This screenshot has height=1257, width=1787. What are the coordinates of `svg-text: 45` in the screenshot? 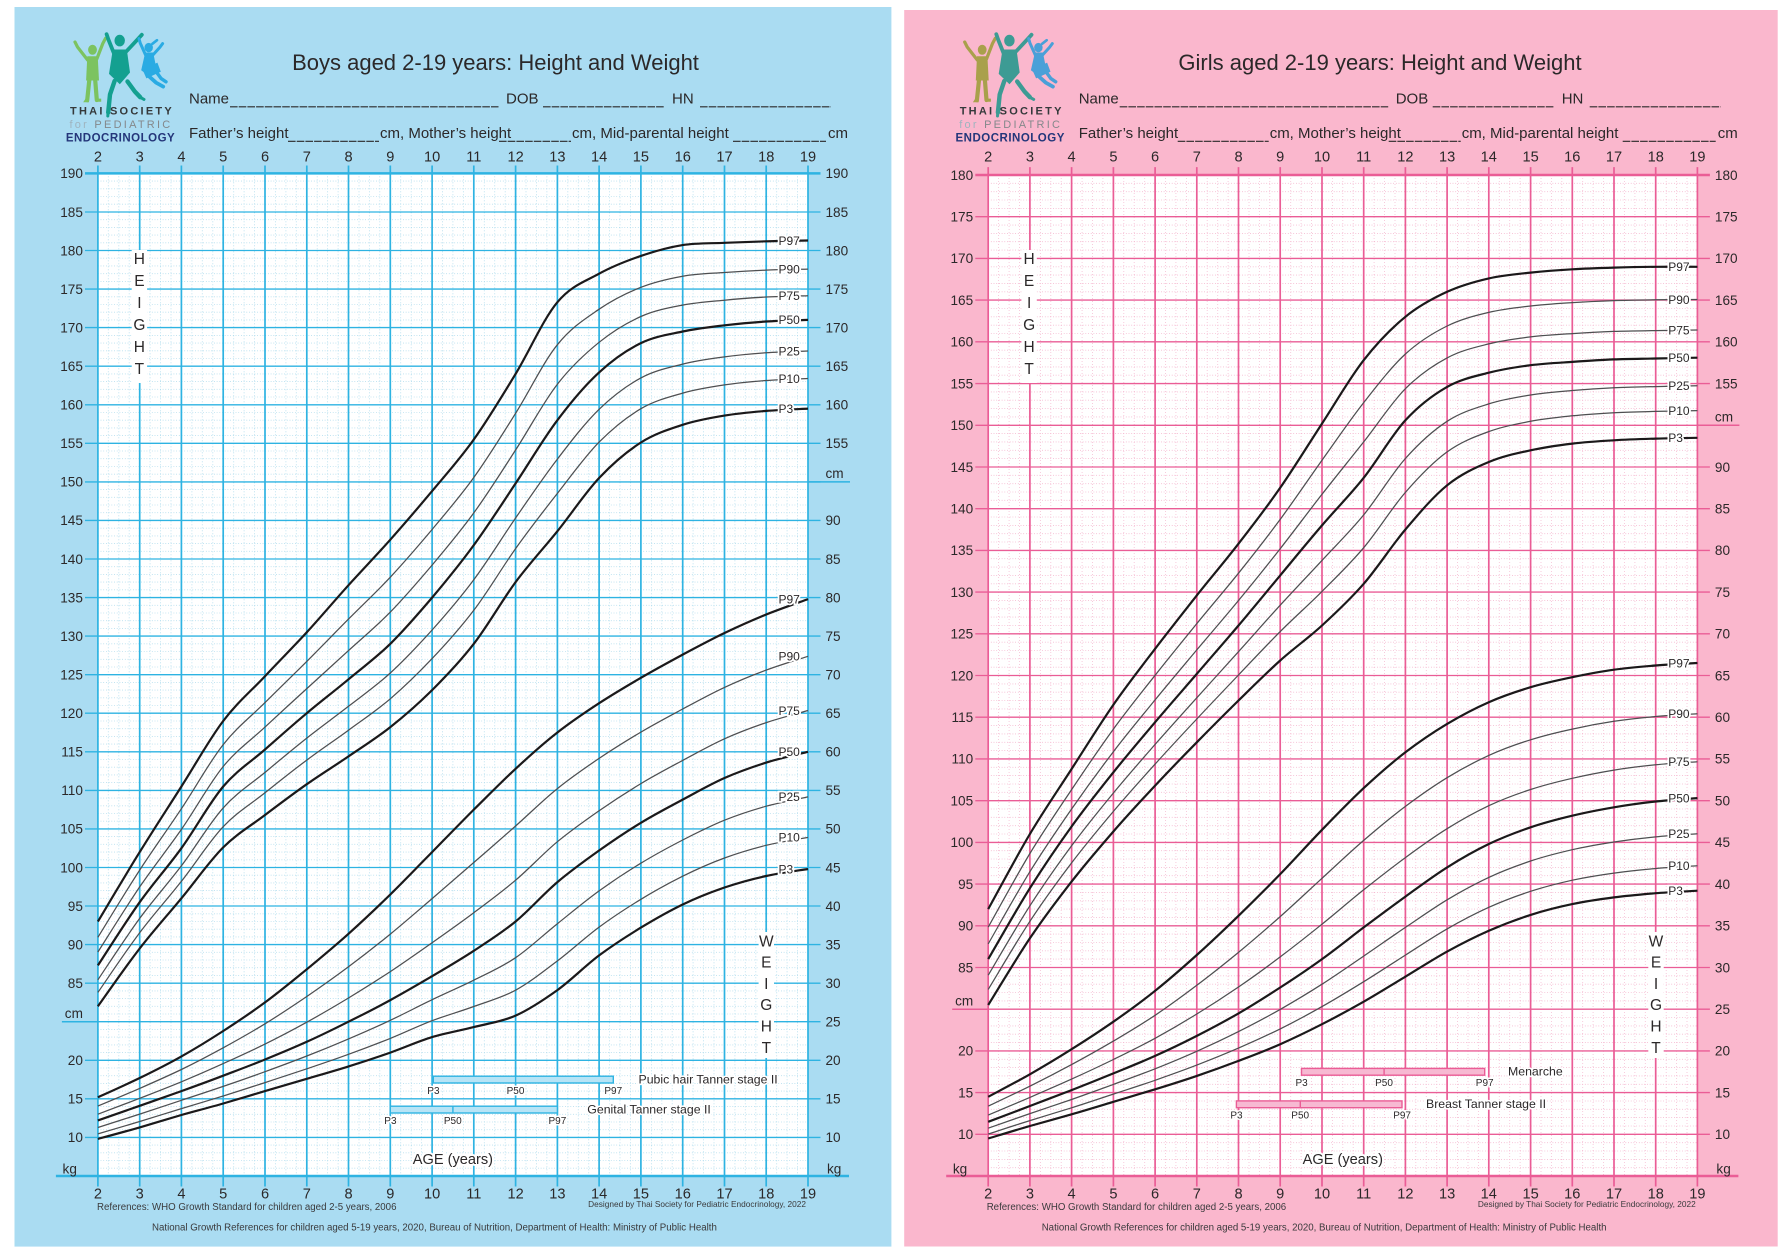 It's located at (1722, 842).